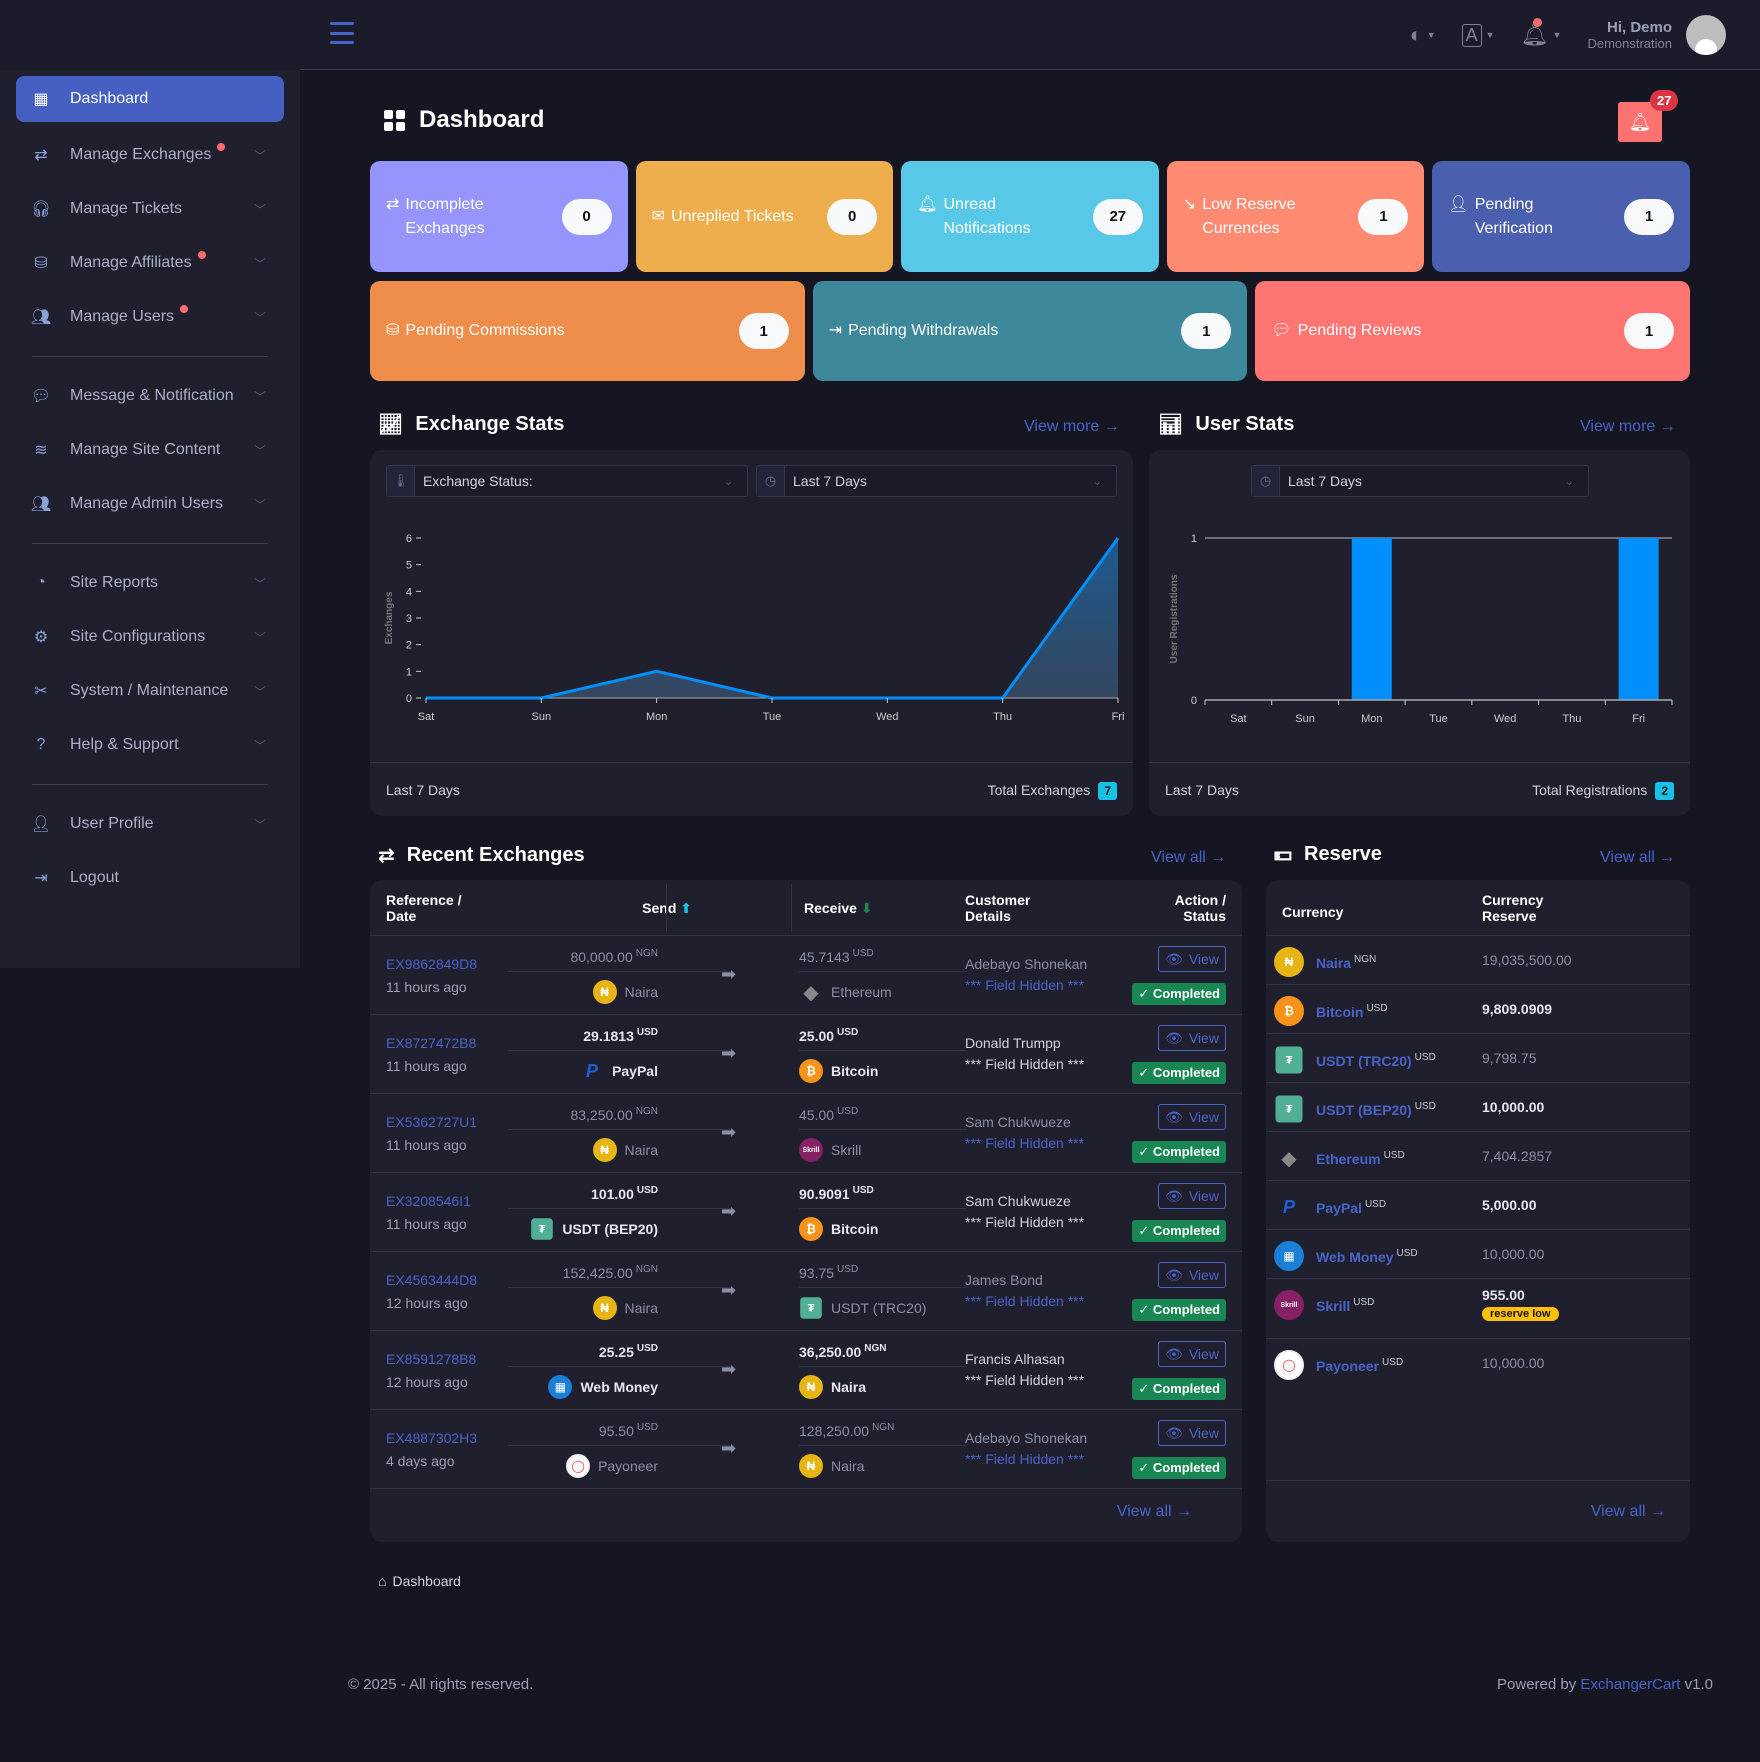 This screenshot has width=1760, height=1762. I want to click on bar-chart-icon: 📊︎, so click(1171, 425).